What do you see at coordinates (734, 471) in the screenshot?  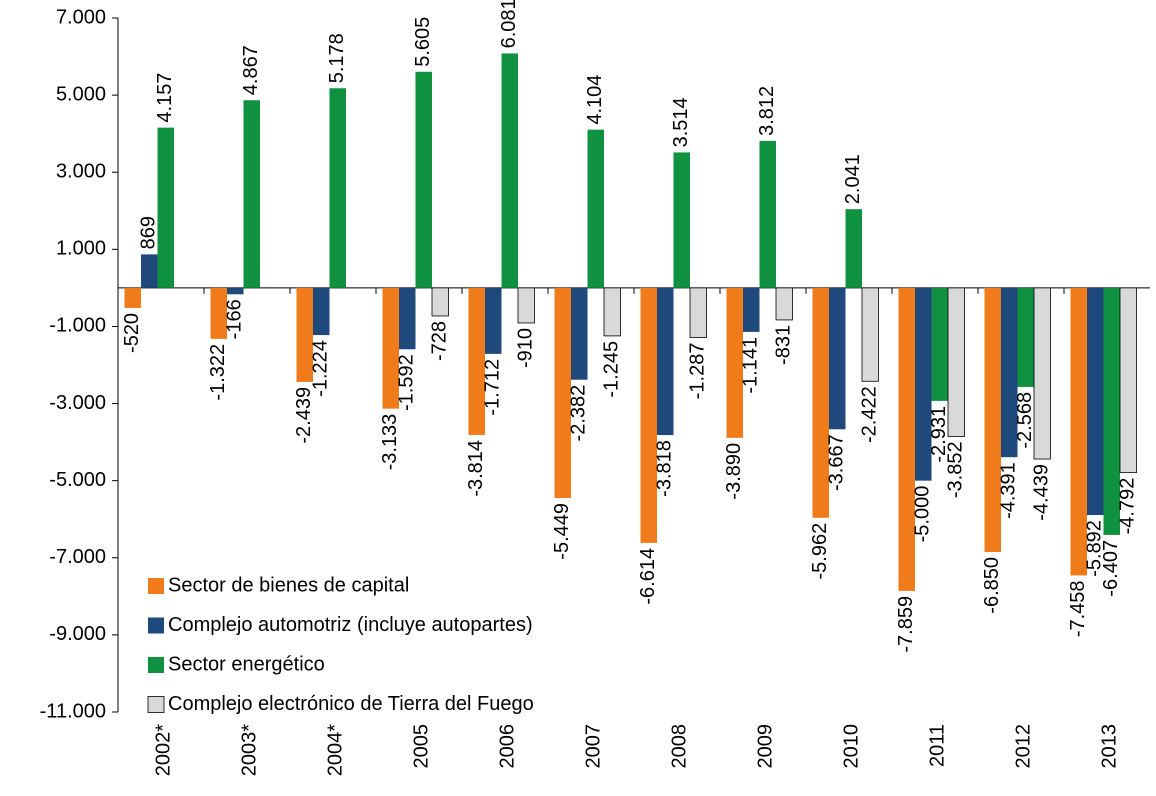 I see `value-label: -3.890` at bounding box center [734, 471].